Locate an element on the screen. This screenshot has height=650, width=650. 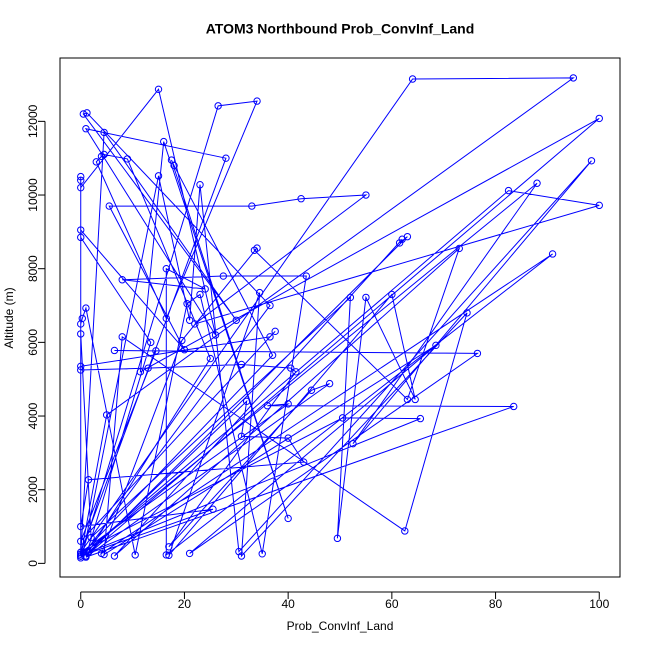
x-tick-label: 20 is located at coordinates (185, 604).